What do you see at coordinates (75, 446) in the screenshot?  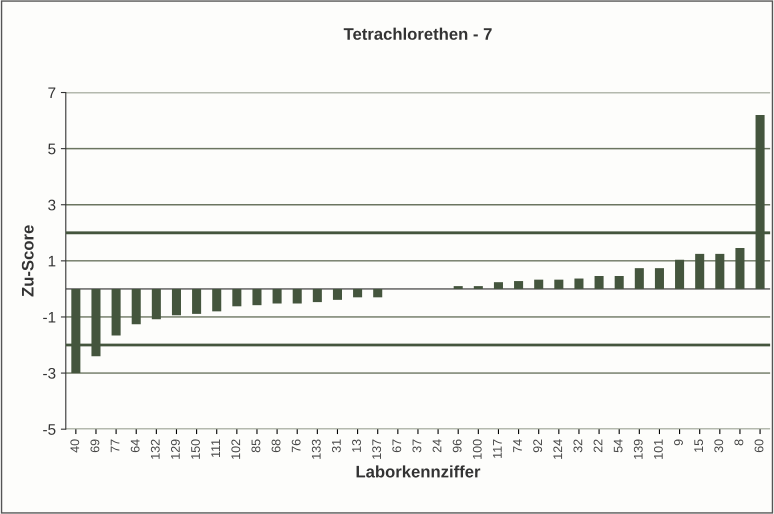 I see `x-tick-label: 40` at bounding box center [75, 446].